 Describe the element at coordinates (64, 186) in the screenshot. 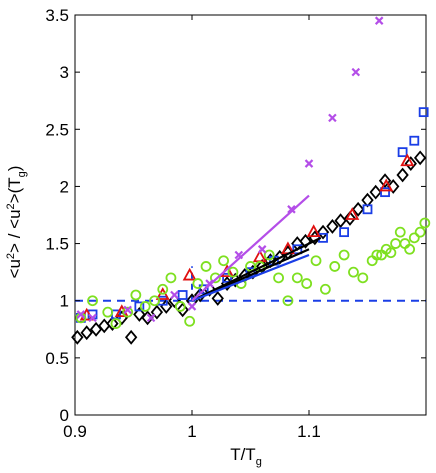

I see `y-tick-label: 2` at that location.